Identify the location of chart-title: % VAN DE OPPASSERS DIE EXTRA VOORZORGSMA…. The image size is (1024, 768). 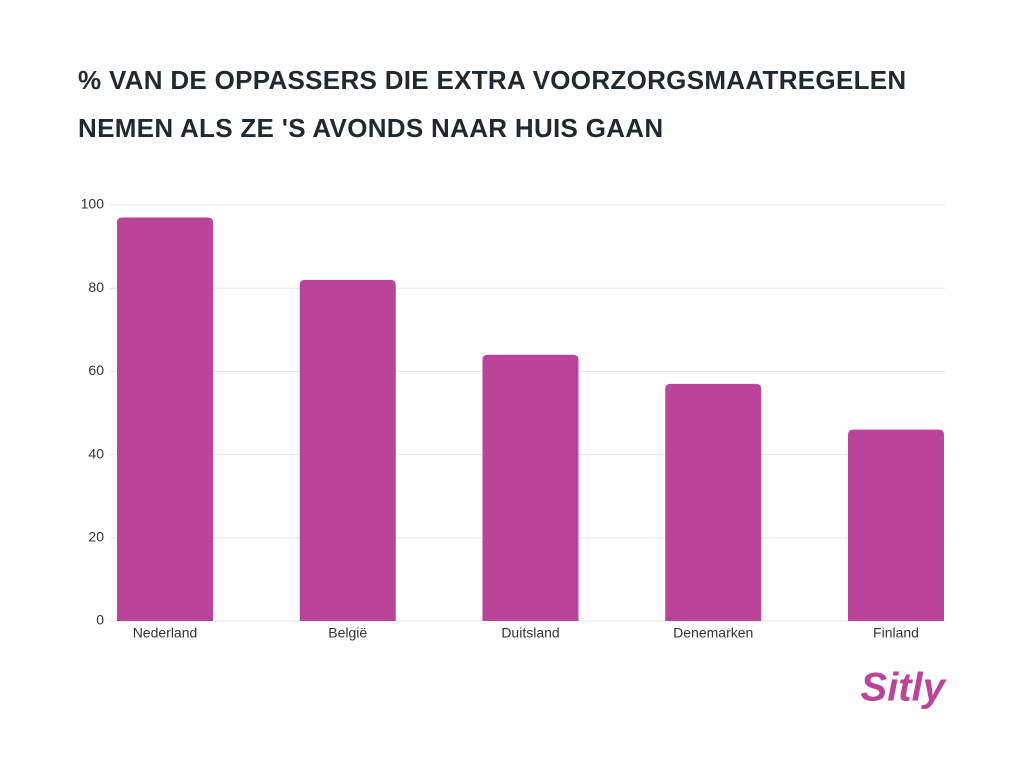
(492, 104).